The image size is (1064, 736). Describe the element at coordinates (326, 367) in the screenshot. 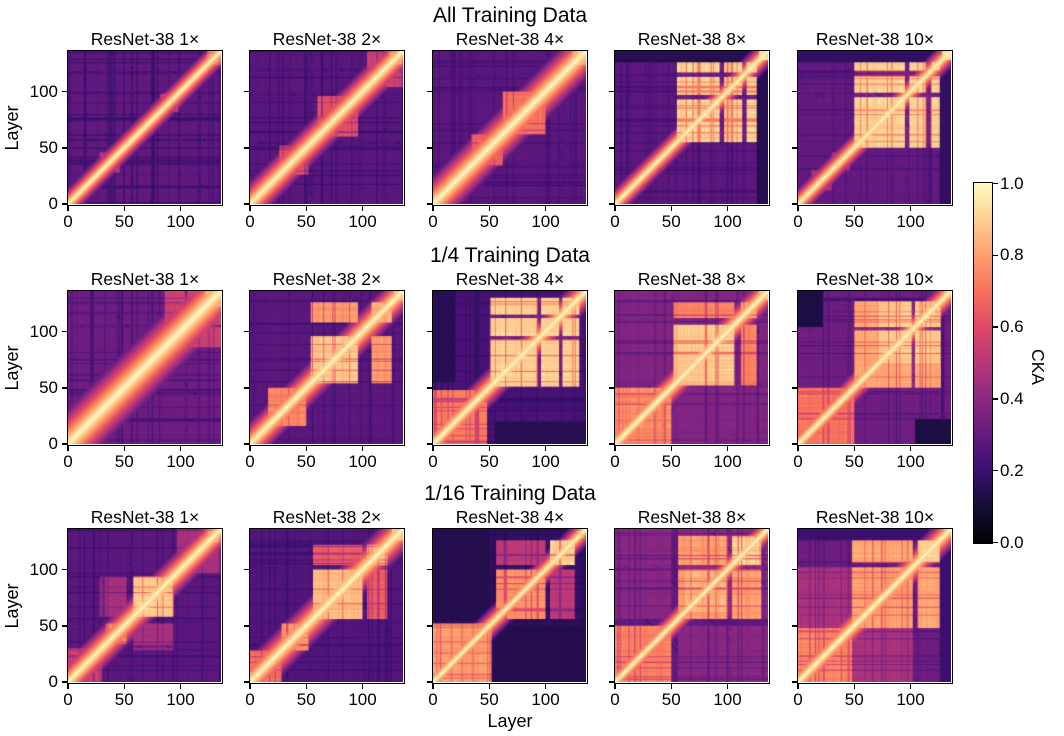

I see `heatmap-canvas-r1c1` at that location.